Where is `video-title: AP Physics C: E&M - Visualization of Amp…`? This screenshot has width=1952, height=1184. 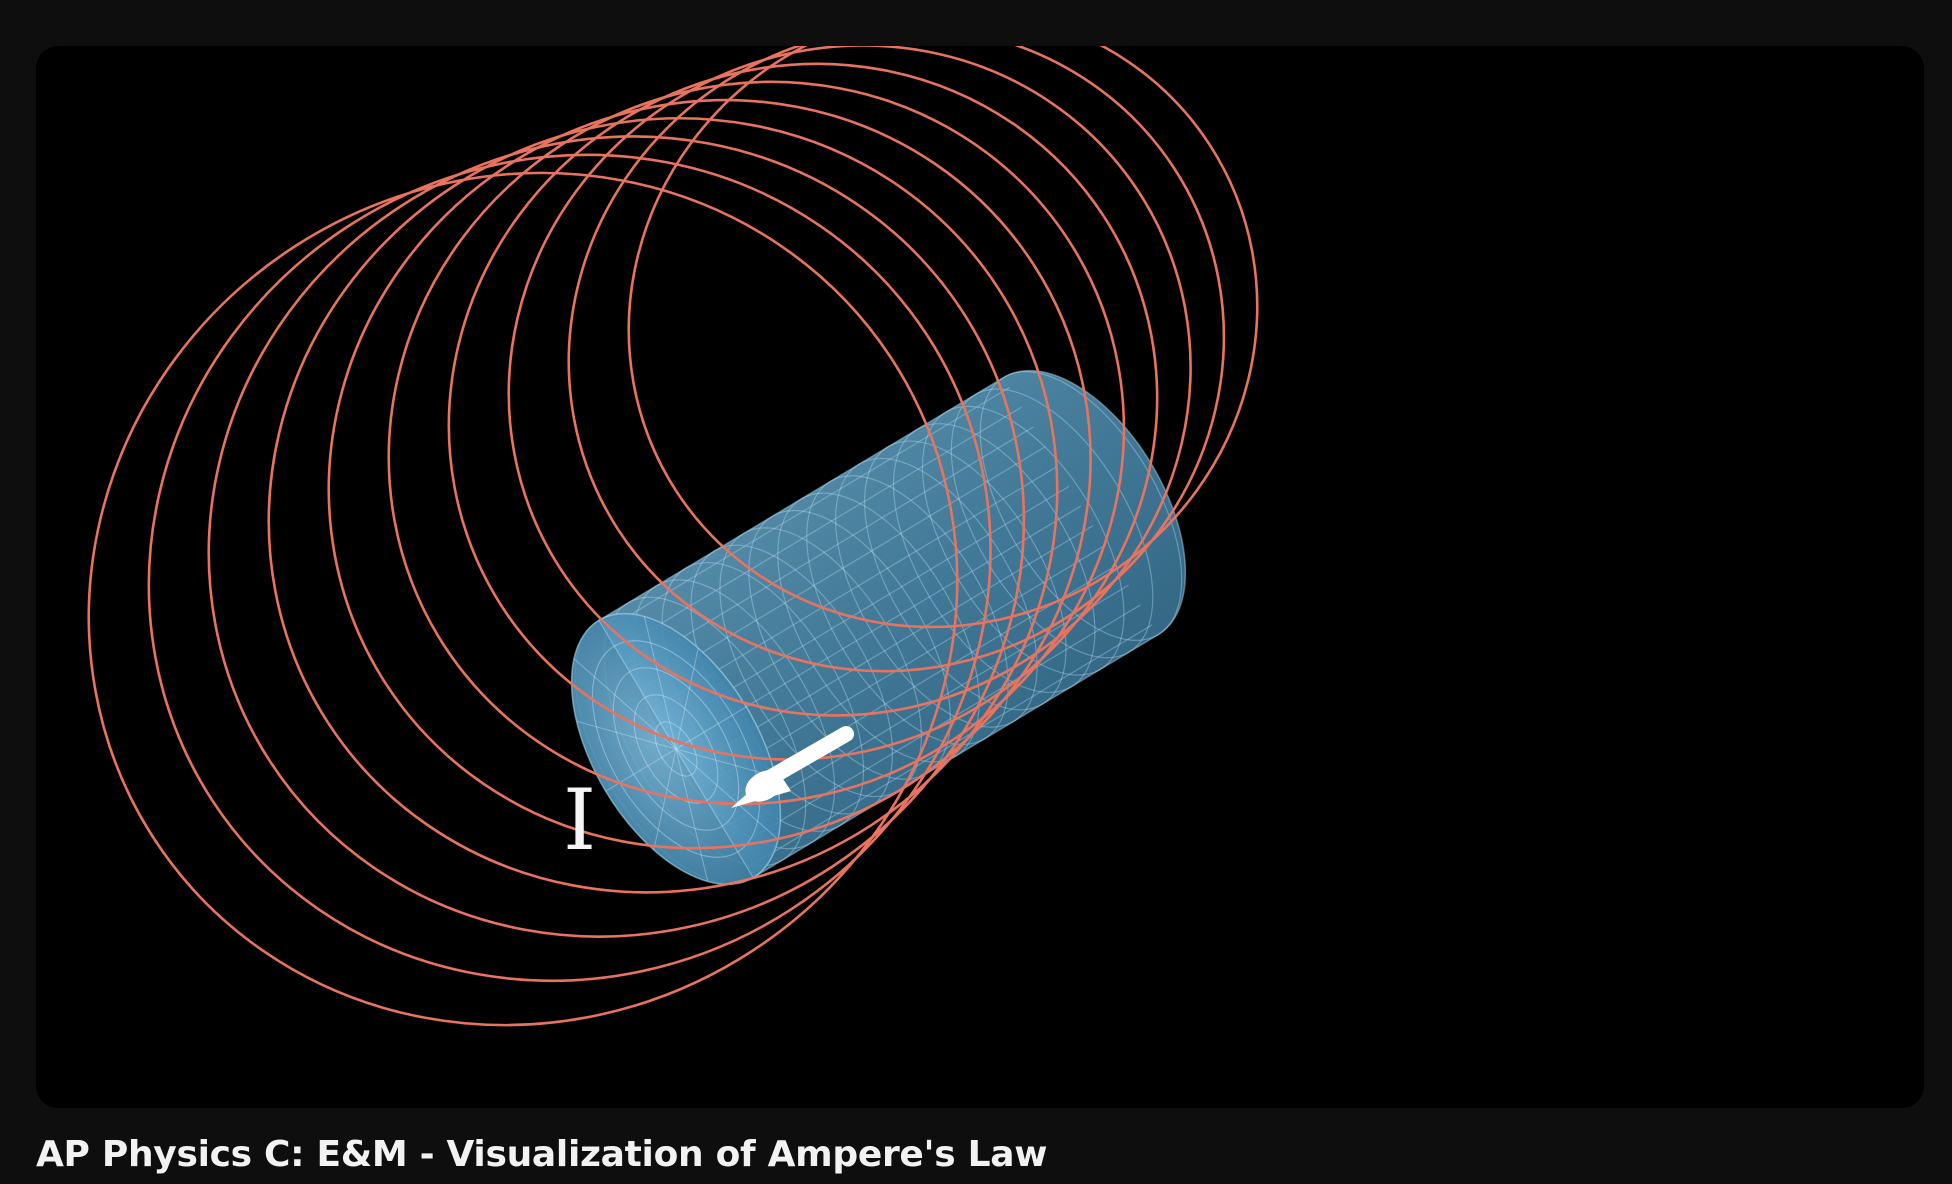 video-title: AP Physics C: E&M - Visualization of Amp… is located at coordinates (542, 1154).